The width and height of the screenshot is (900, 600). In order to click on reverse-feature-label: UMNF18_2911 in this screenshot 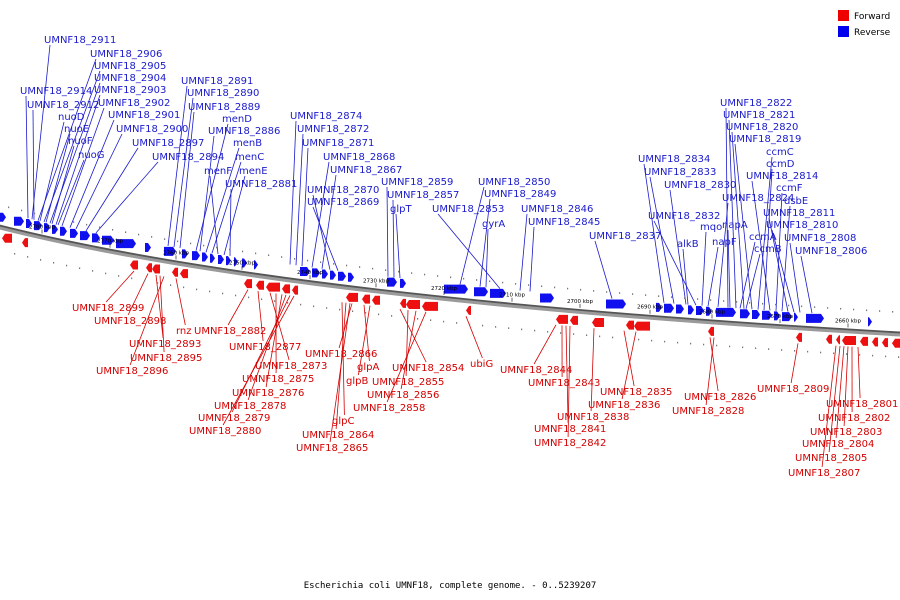, I will do `click(80, 40)`.